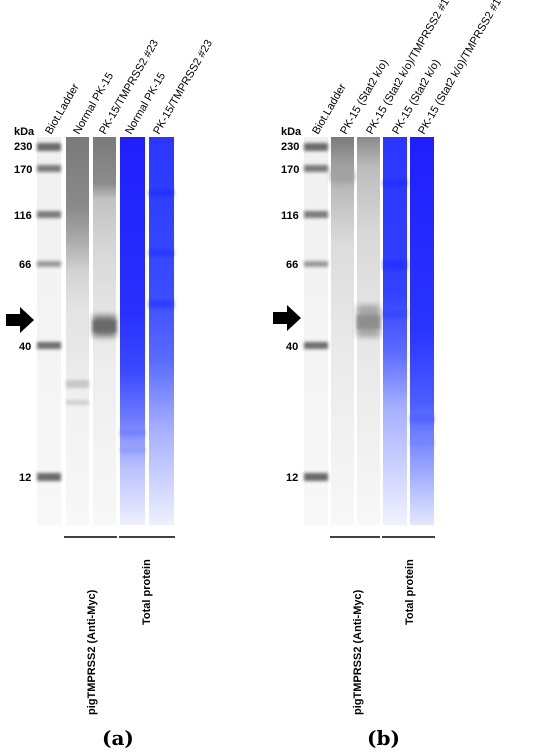 The image size is (550, 756). Describe the element at coordinates (292, 265) in the screenshot. I see `marker-b-66: 66` at that location.